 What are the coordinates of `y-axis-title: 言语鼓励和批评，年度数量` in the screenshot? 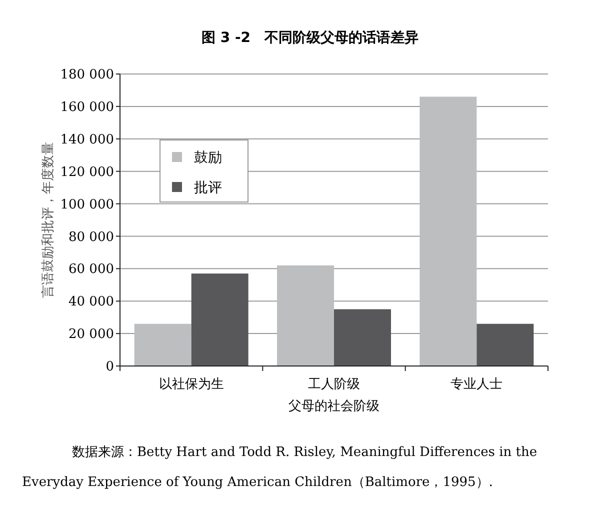 It's located at (48, 220).